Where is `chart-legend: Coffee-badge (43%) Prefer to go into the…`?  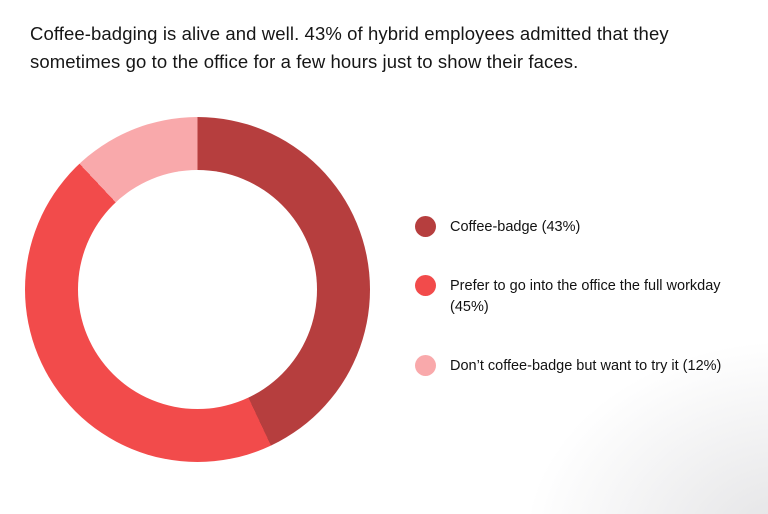 chart-legend: Coffee-badge (43%) Prefer to go into the… is located at coordinates (587, 296).